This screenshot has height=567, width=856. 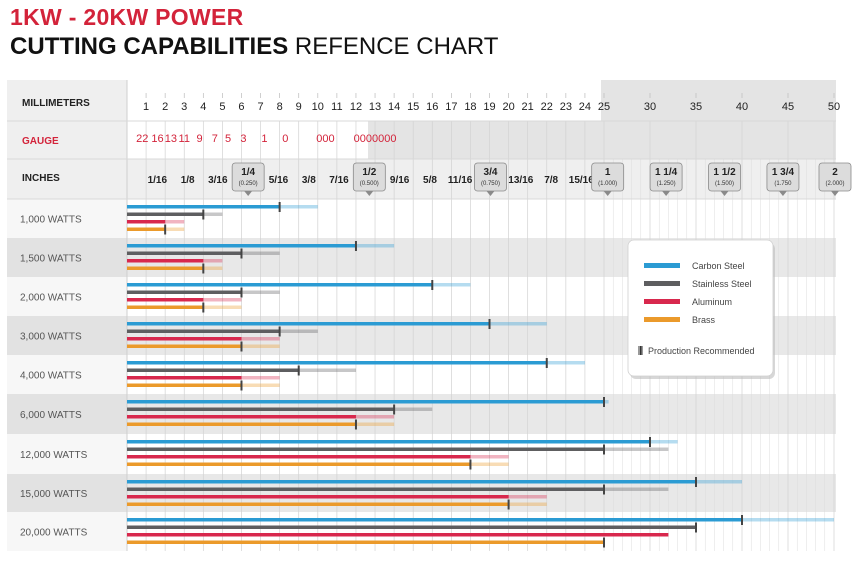 What do you see at coordinates (662, 283) in the screenshot?
I see `legend-swatch-stainless` at bounding box center [662, 283].